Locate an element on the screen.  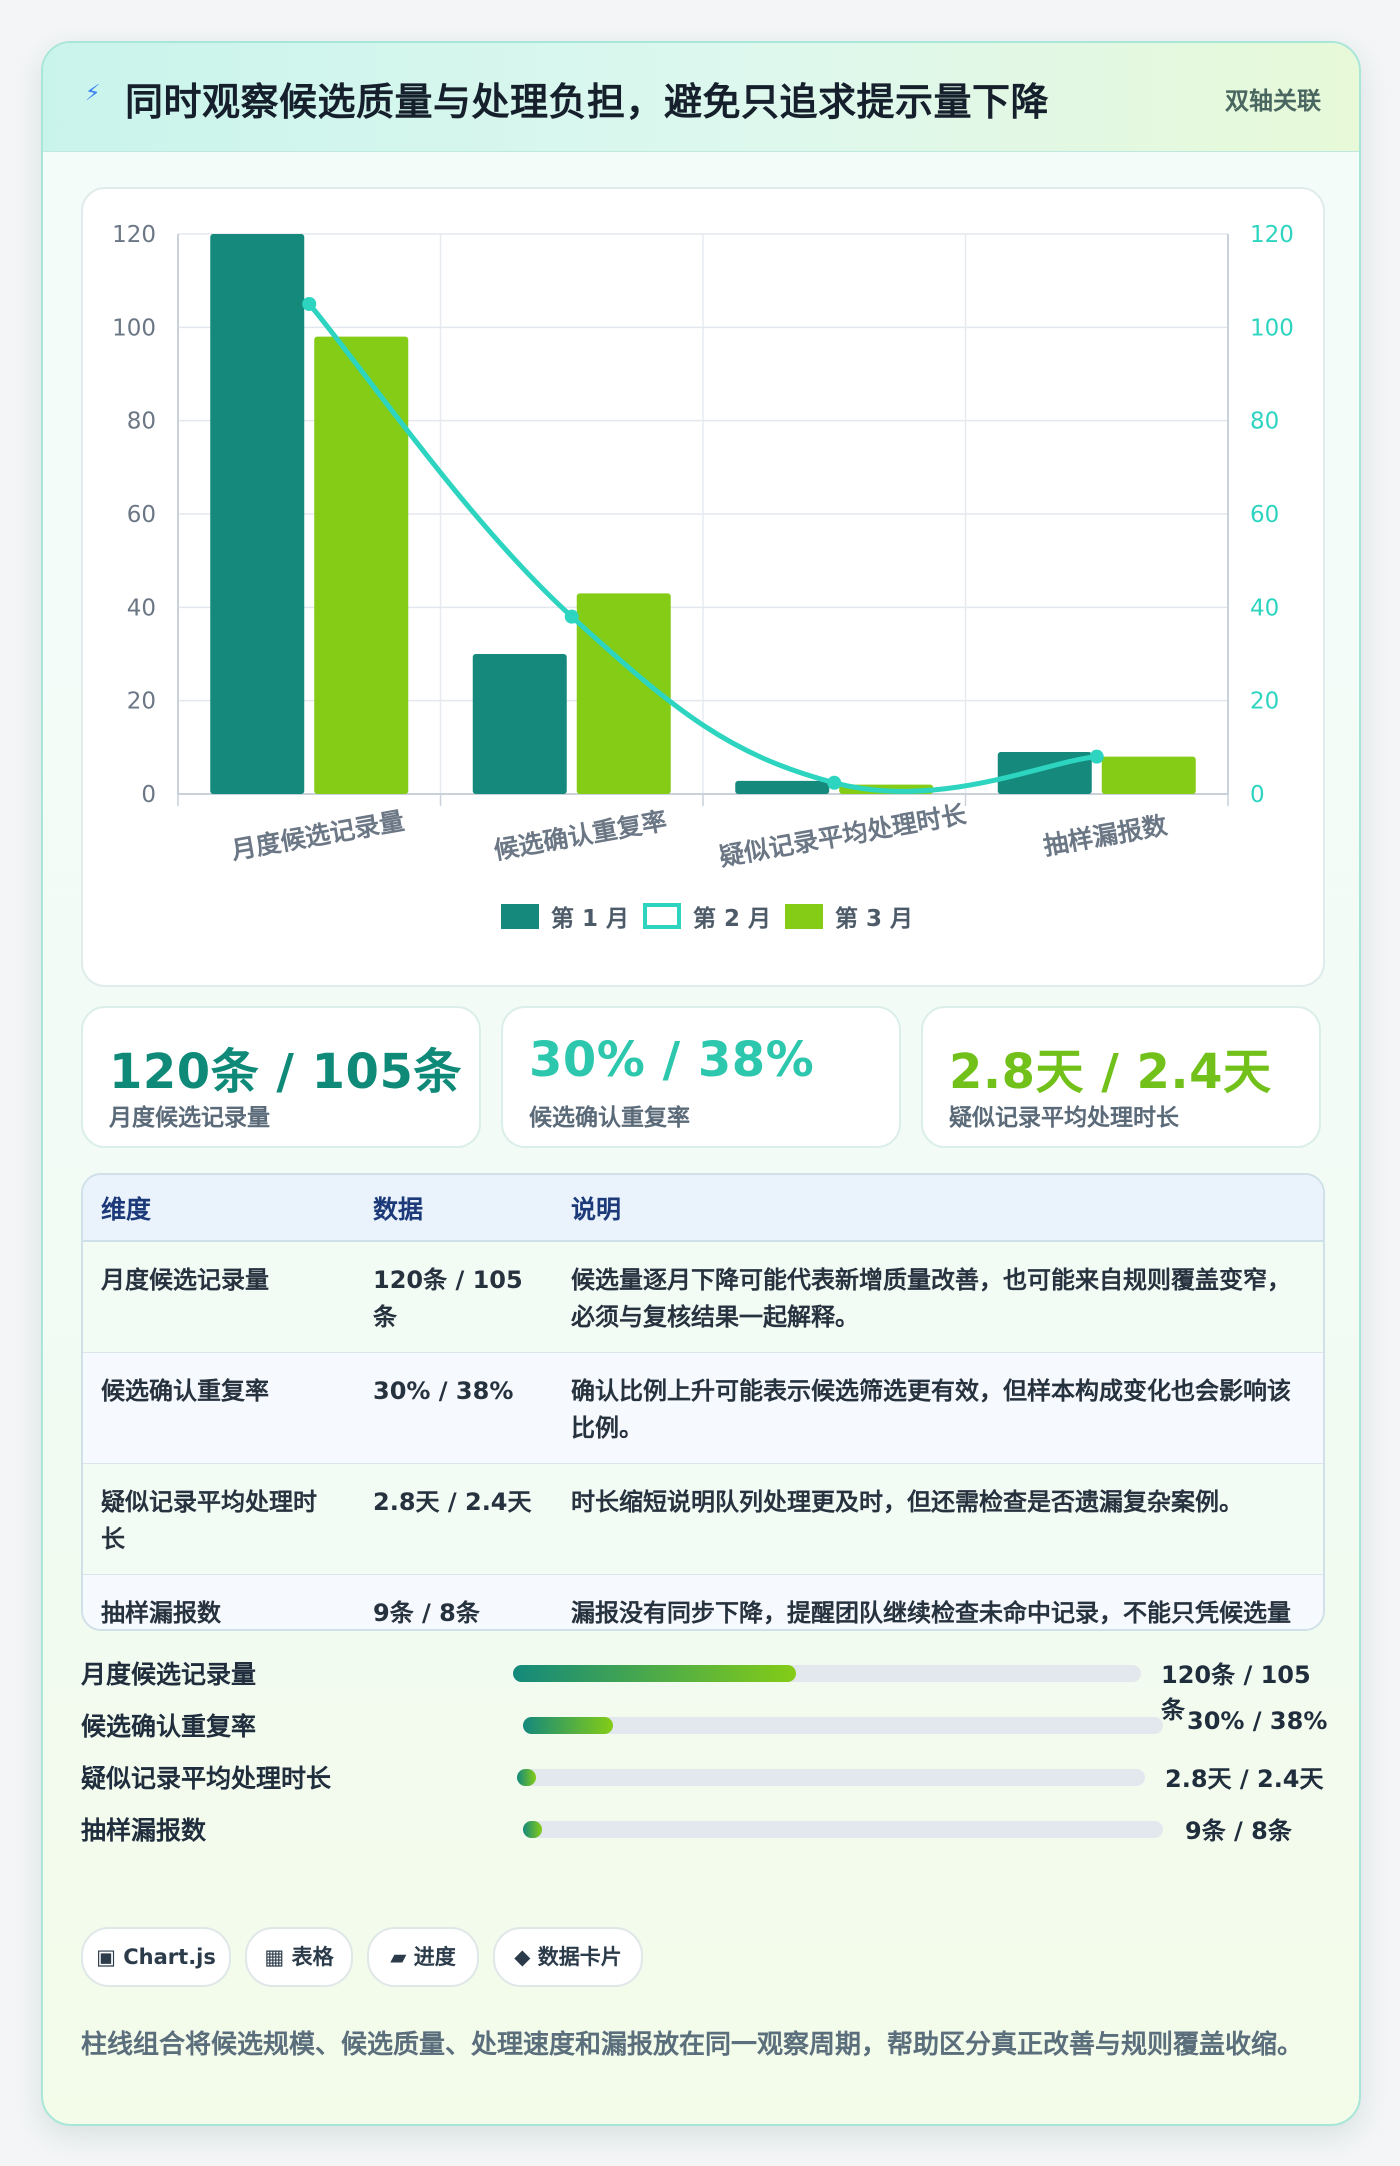
kpi-card: 120条 / 105条 月度候选记录量 is located at coordinates (281, 1077).